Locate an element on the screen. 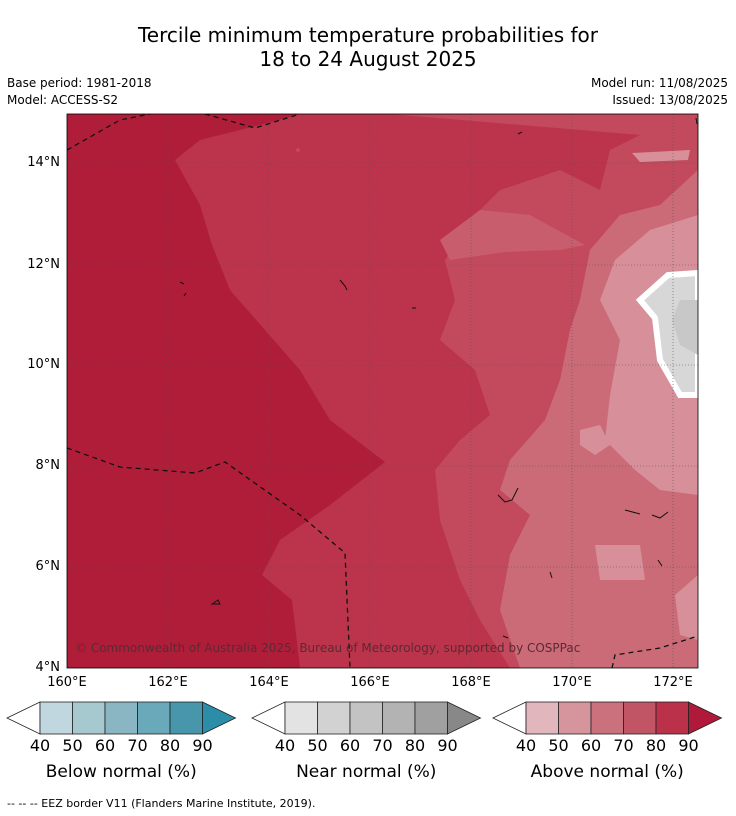  lat-label-6n: 6°N is located at coordinates (48, 566).